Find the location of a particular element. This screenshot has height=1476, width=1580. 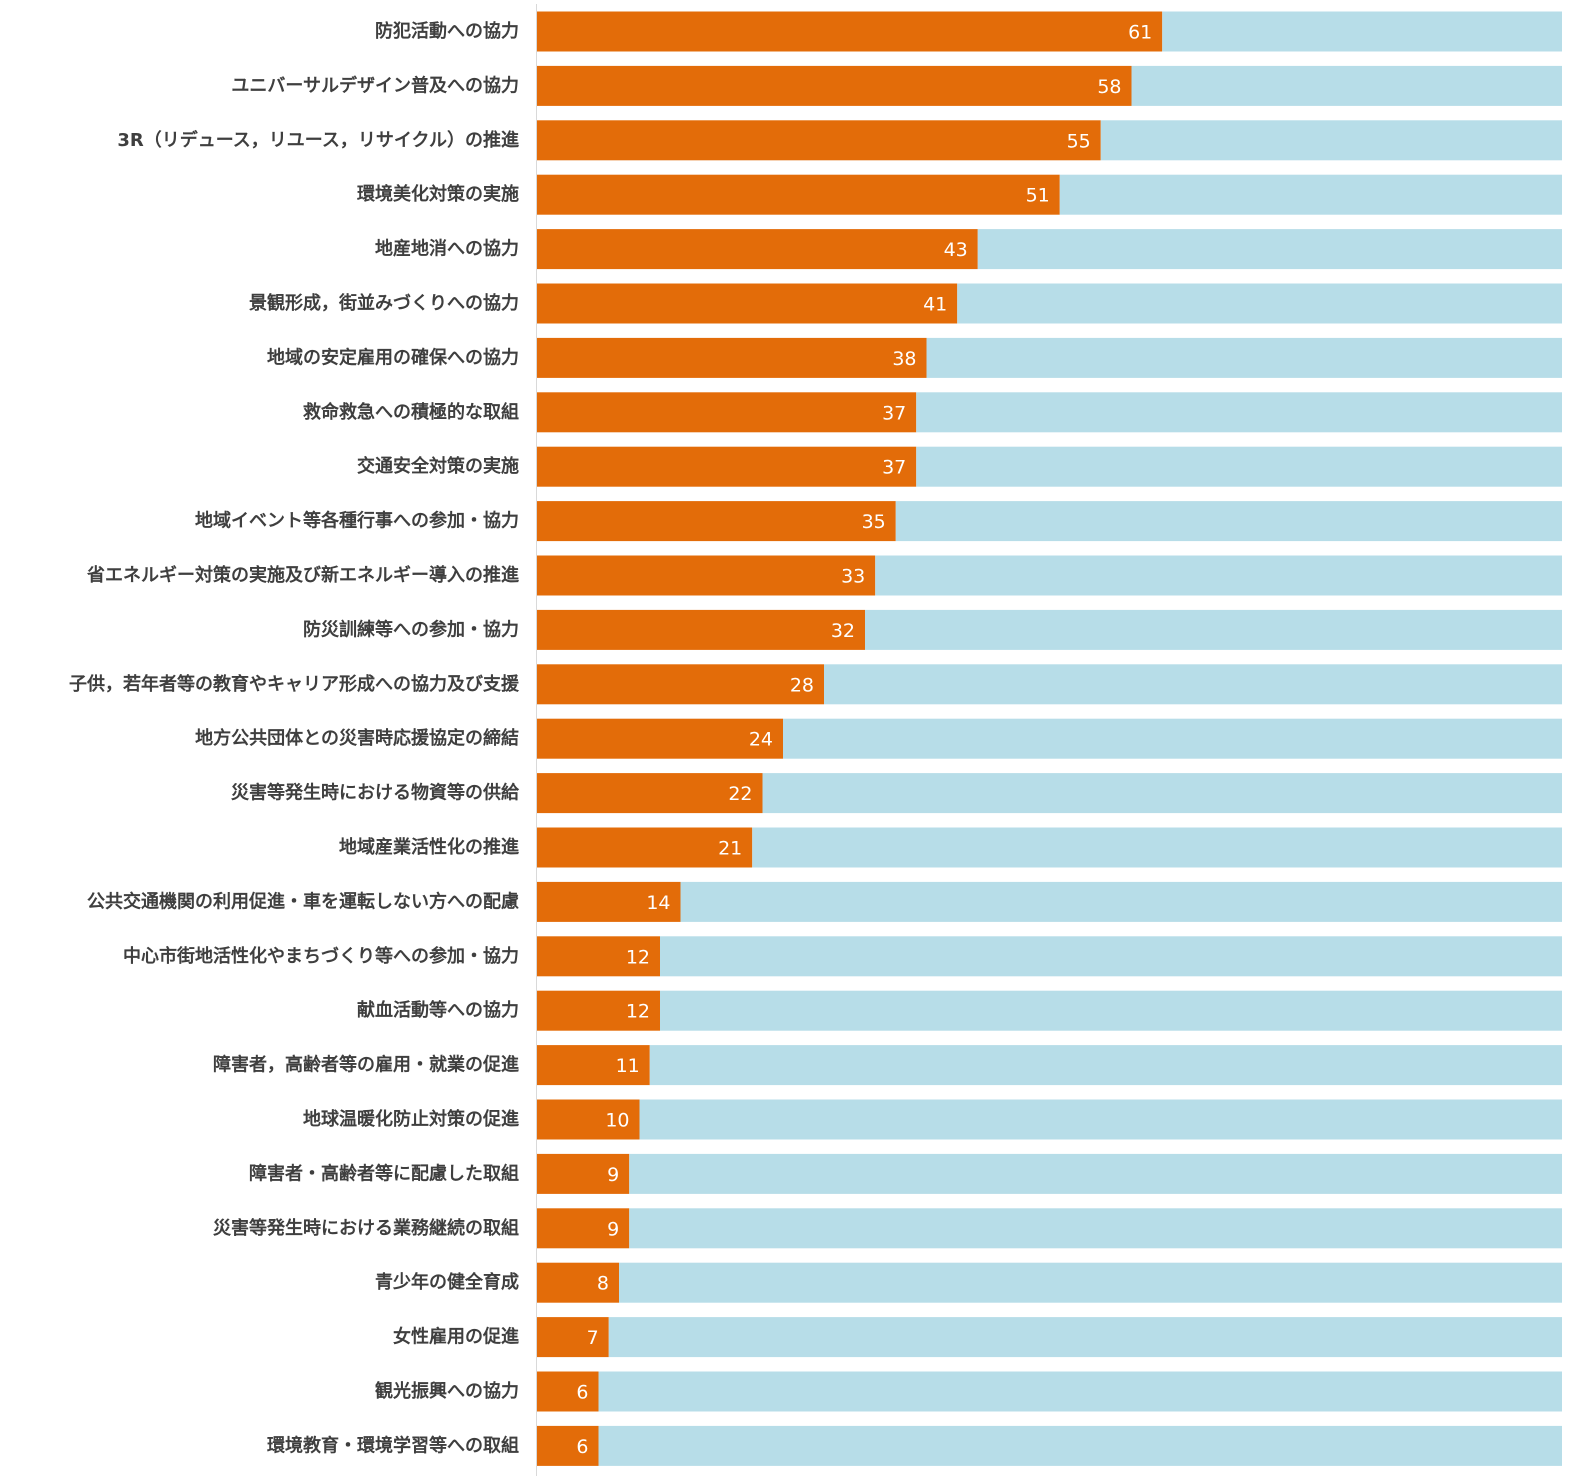

category-label-10: 地域イベント等各種行事への参加・協力 is located at coordinates (357, 521).